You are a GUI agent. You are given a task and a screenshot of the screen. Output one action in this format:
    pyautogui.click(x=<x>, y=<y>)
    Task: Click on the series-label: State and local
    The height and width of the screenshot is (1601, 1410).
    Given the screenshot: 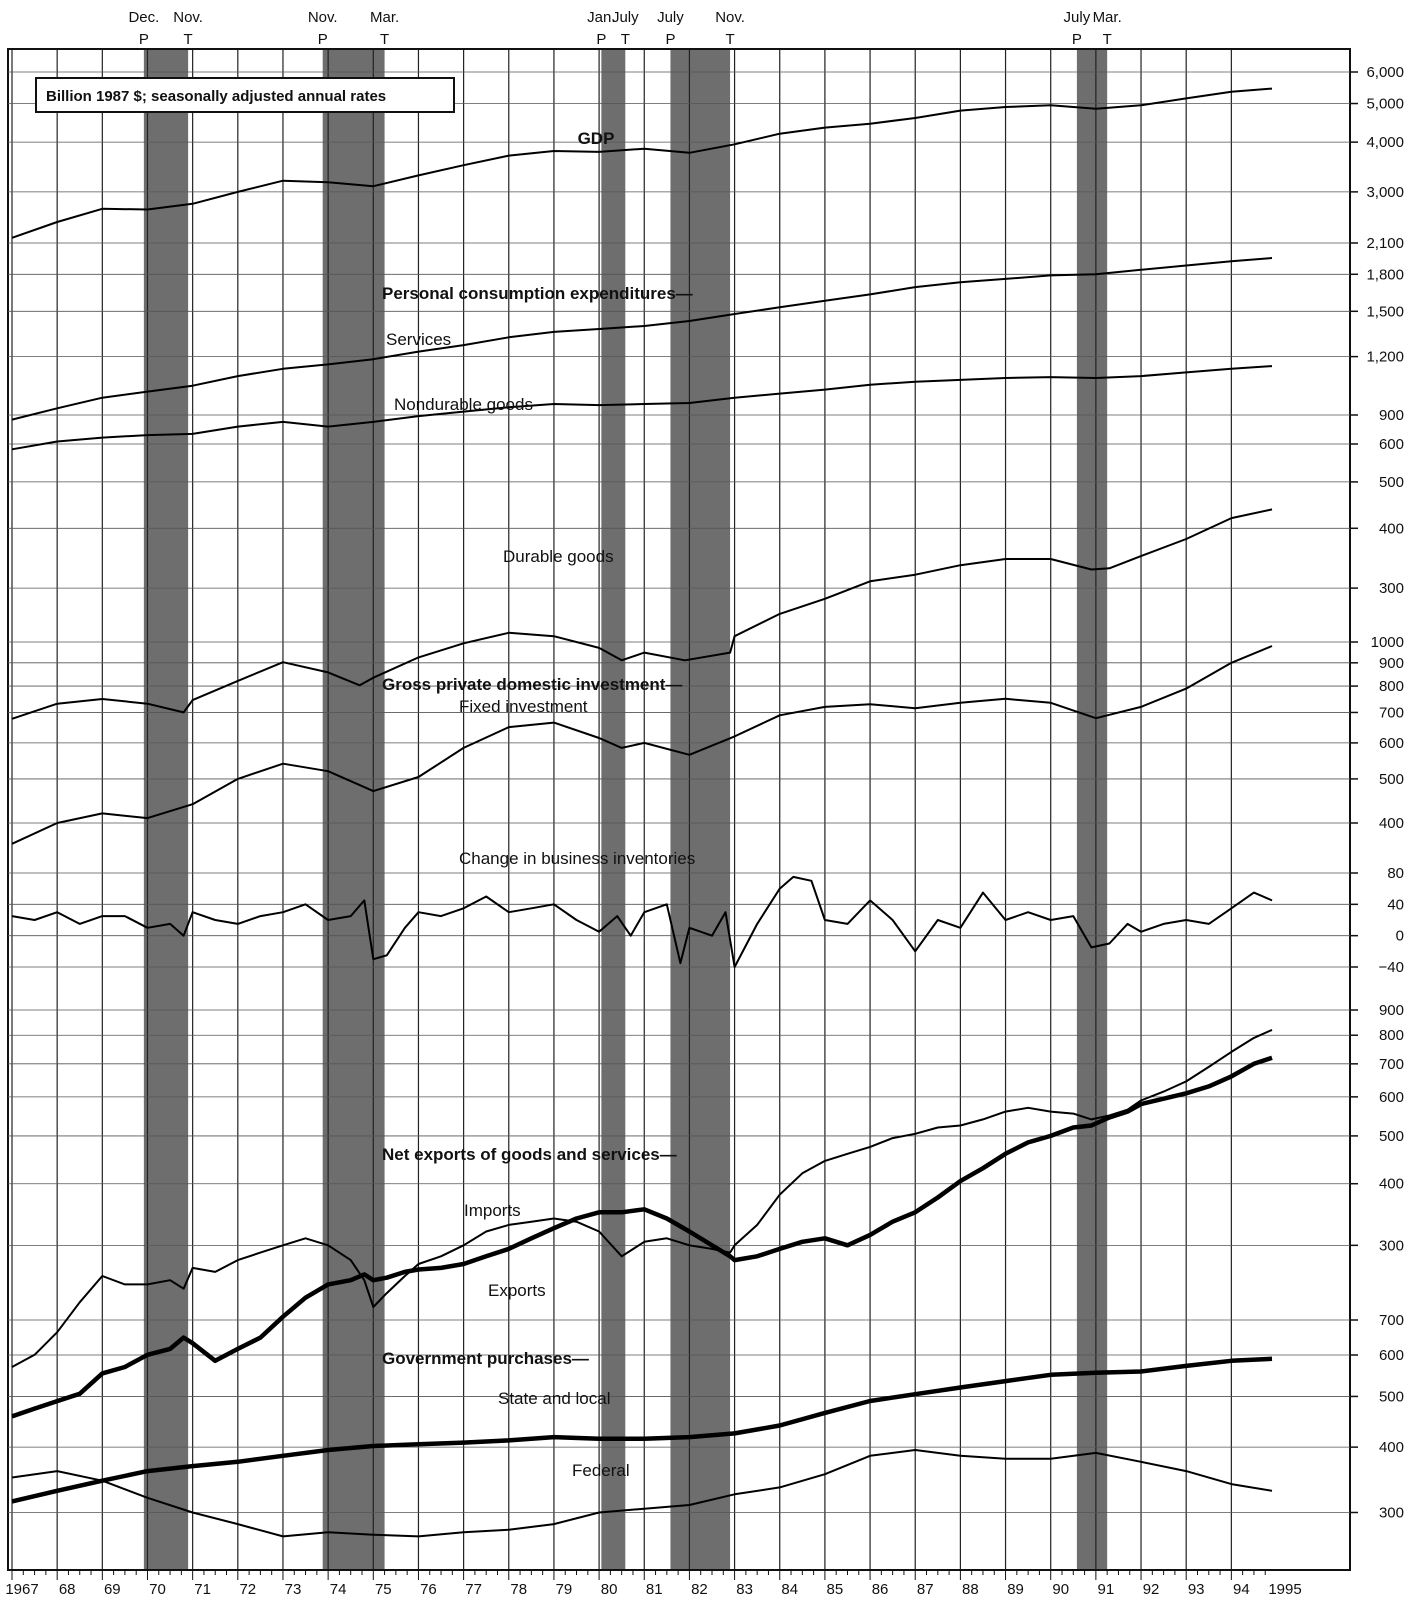 What is the action you would take?
    pyautogui.click(x=554, y=1398)
    